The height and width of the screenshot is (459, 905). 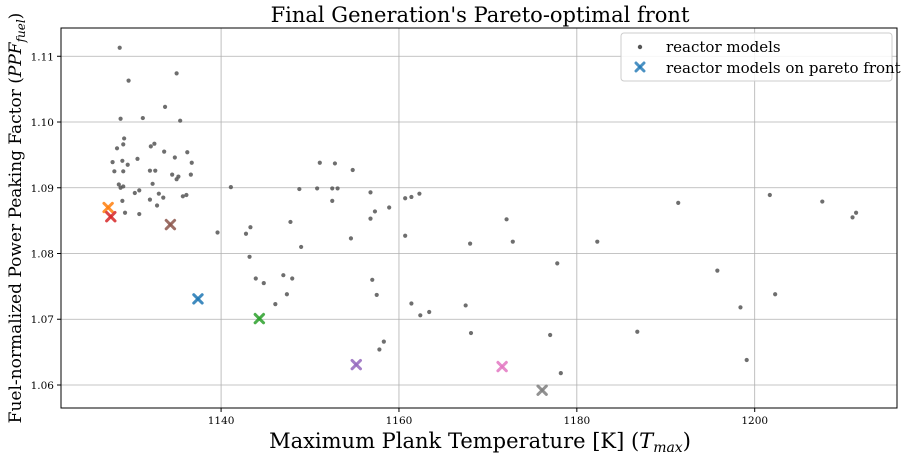 What do you see at coordinates (42, 320) in the screenshot?
I see `y-tick-label: 1.07` at bounding box center [42, 320].